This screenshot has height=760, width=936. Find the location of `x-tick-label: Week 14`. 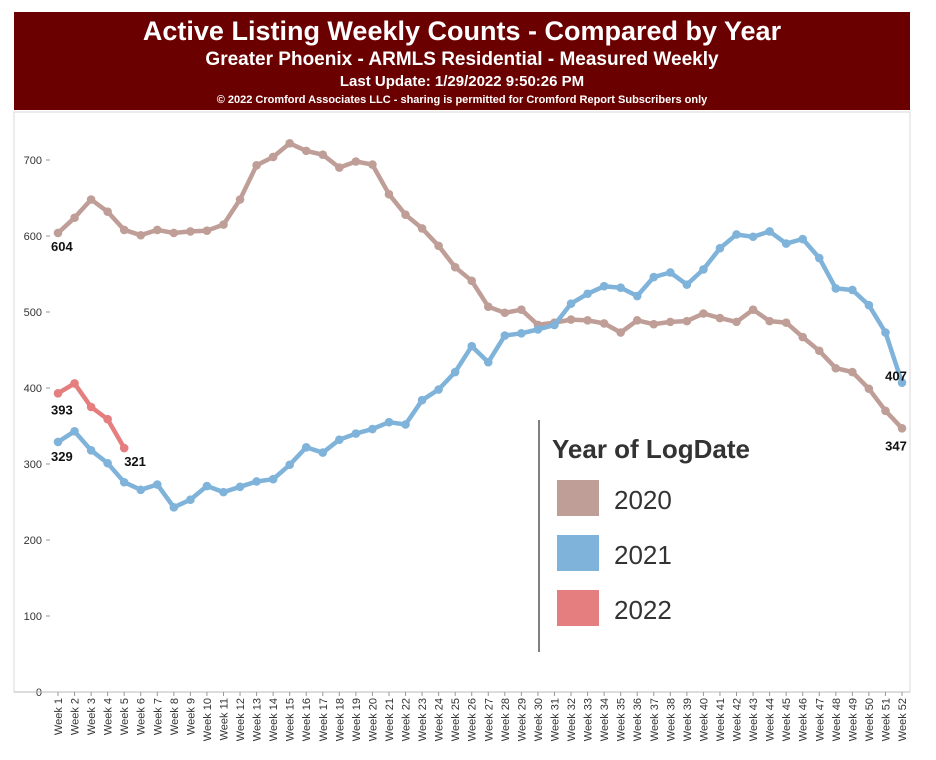

x-tick-label: Week 14 is located at coordinates (274, 719).